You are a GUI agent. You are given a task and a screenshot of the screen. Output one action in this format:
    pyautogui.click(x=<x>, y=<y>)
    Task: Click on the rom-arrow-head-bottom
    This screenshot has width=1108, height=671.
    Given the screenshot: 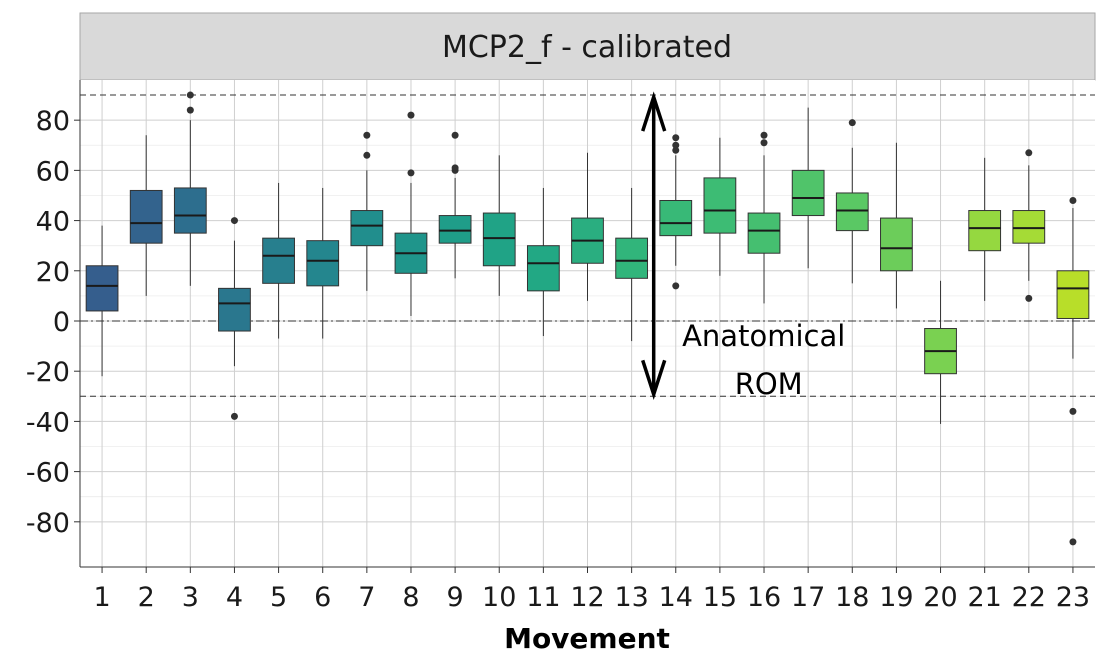 What is the action you would take?
    pyautogui.click(x=654, y=379)
    